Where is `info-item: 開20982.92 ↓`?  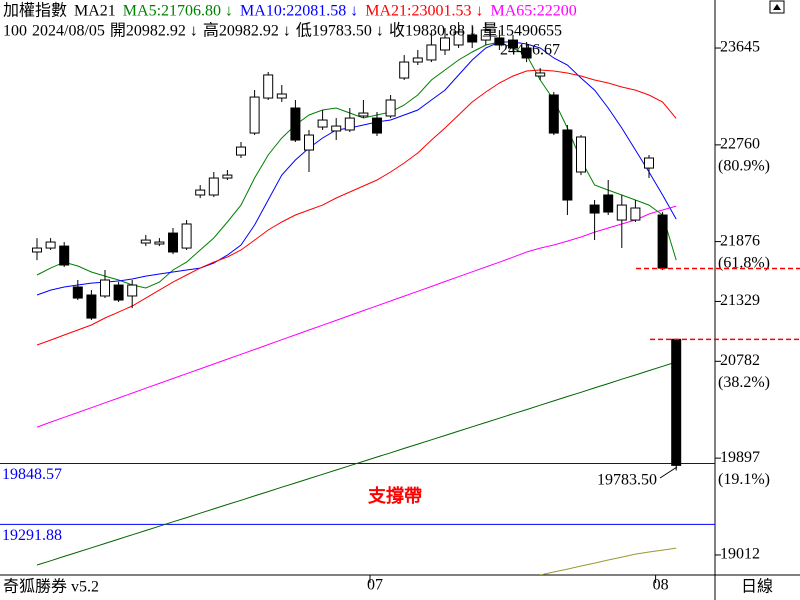 info-item: 開20982.92 ↓ is located at coordinates (154, 31).